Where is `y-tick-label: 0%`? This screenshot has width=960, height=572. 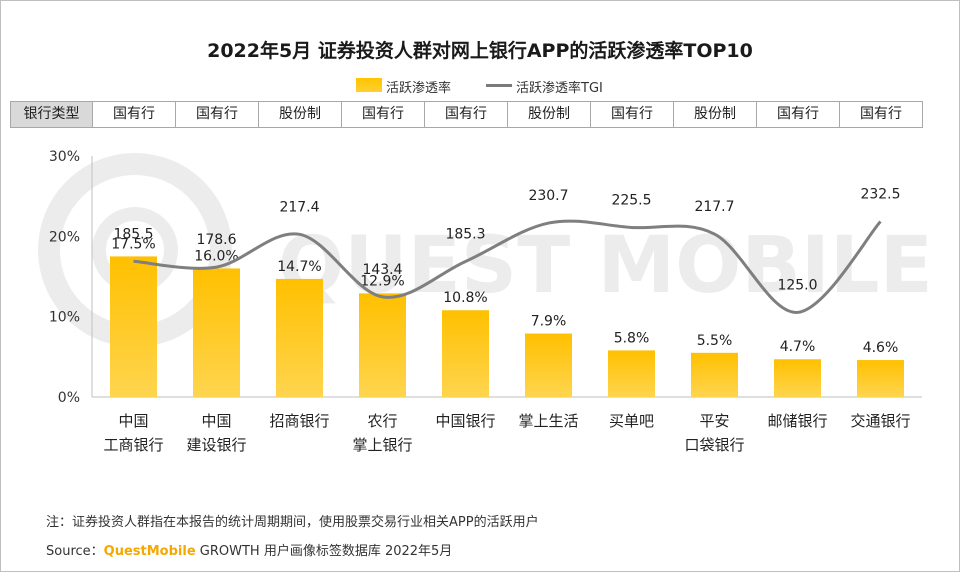
y-tick-label: 0% is located at coordinates (69, 398).